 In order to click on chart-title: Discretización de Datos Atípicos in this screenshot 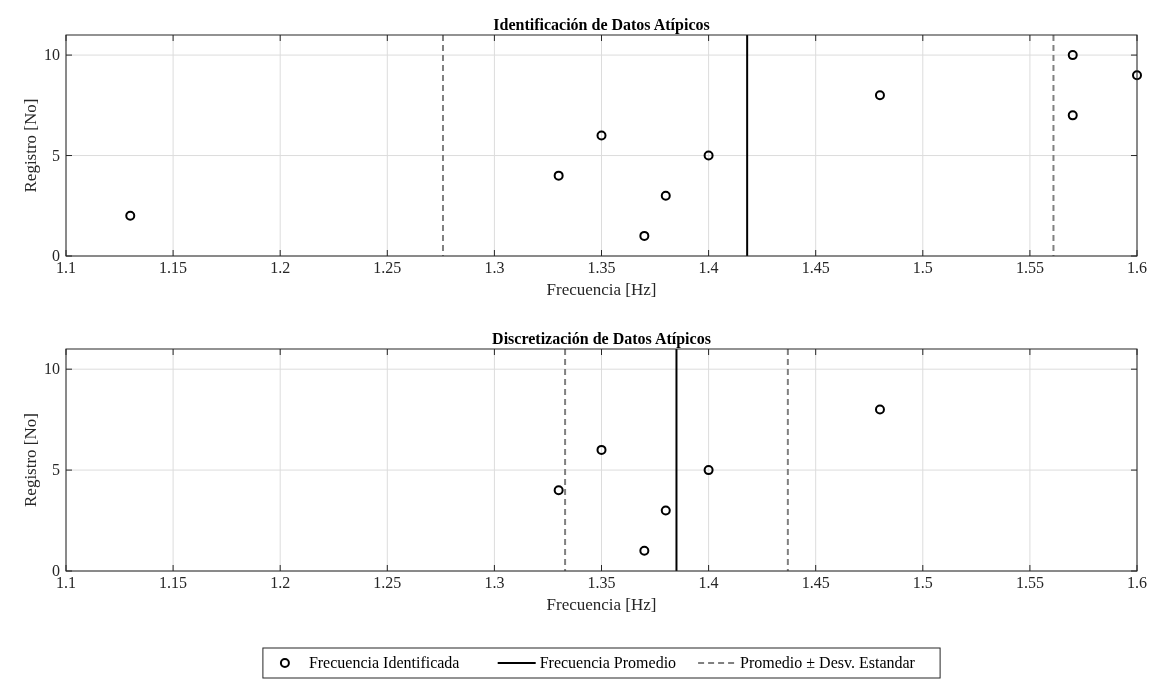, I will do `click(601, 339)`.